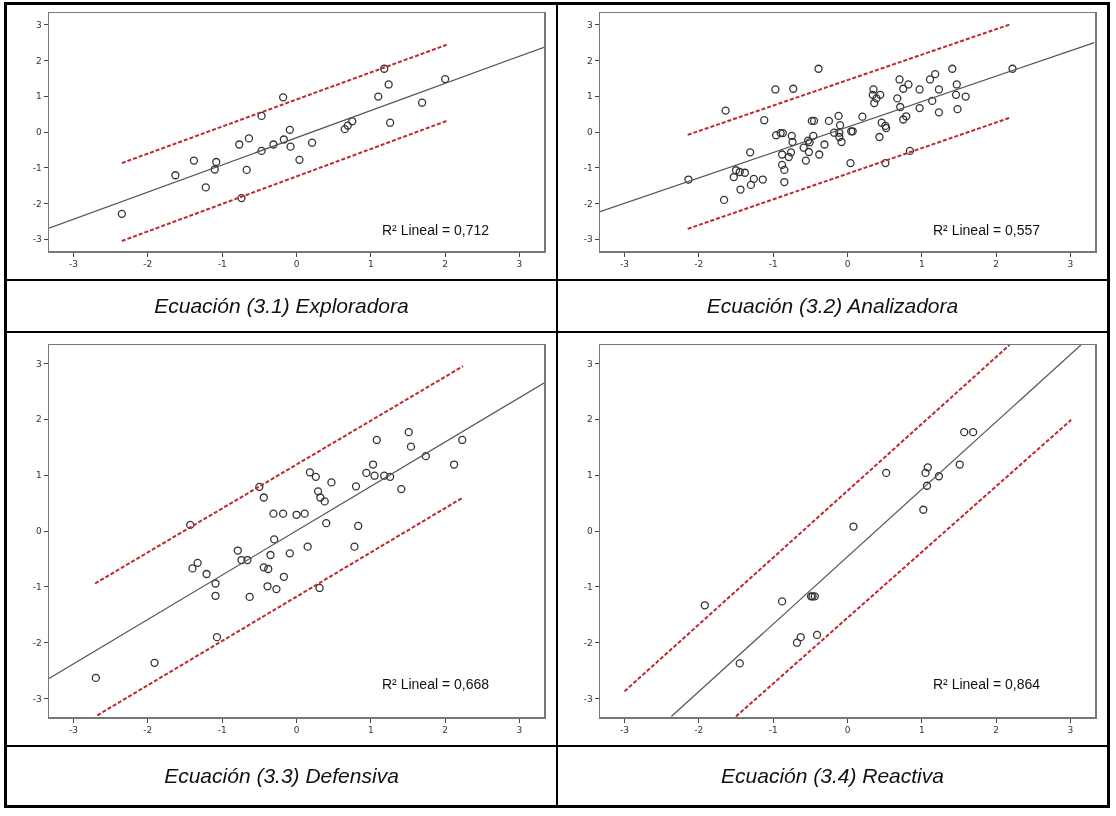 The width and height of the screenshot is (1116, 816). What do you see at coordinates (281, 776) in the screenshot?
I see `text: Ecuación (3.3) Defensiva` at bounding box center [281, 776].